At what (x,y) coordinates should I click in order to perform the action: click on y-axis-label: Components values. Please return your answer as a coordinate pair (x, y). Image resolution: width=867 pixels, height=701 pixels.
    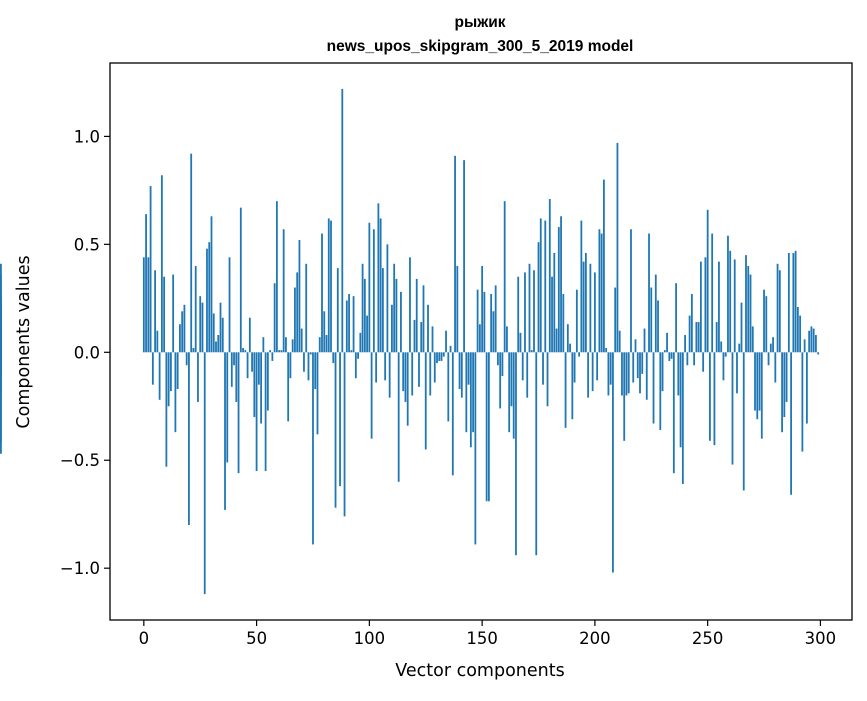
    Looking at the image, I should click on (24, 341).